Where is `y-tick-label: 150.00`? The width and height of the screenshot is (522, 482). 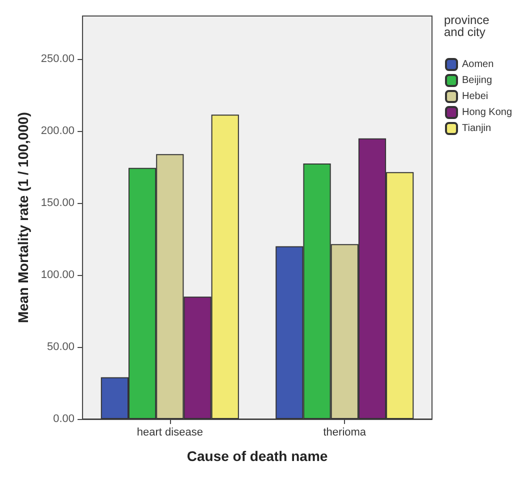 y-tick-label: 150.00 is located at coordinates (57, 203).